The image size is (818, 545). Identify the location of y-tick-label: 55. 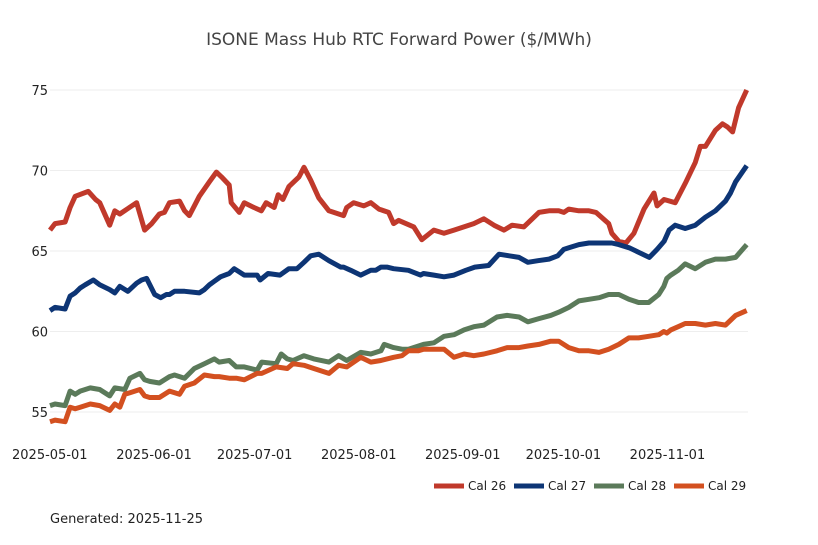
(39, 413).